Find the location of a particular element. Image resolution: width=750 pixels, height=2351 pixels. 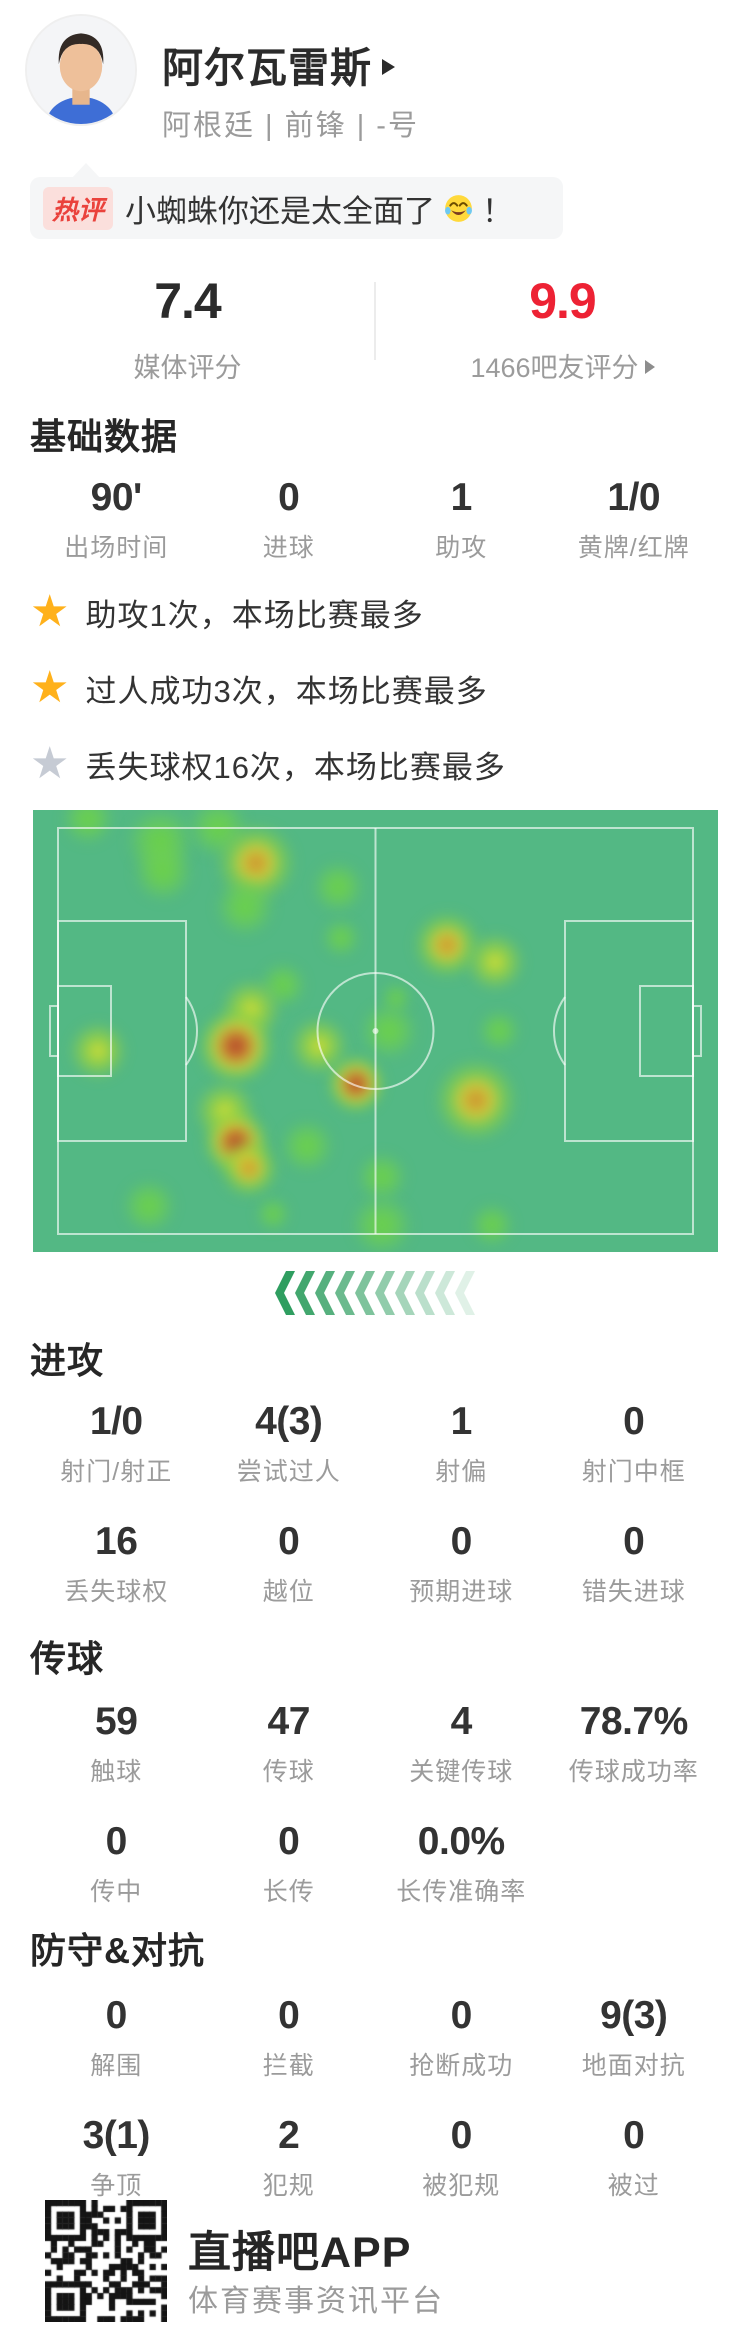

basic-stats-grid: 90' 出场时间 0 进球 1 助攻 1/0 黄牌/红牌 is located at coordinates (375, 536).